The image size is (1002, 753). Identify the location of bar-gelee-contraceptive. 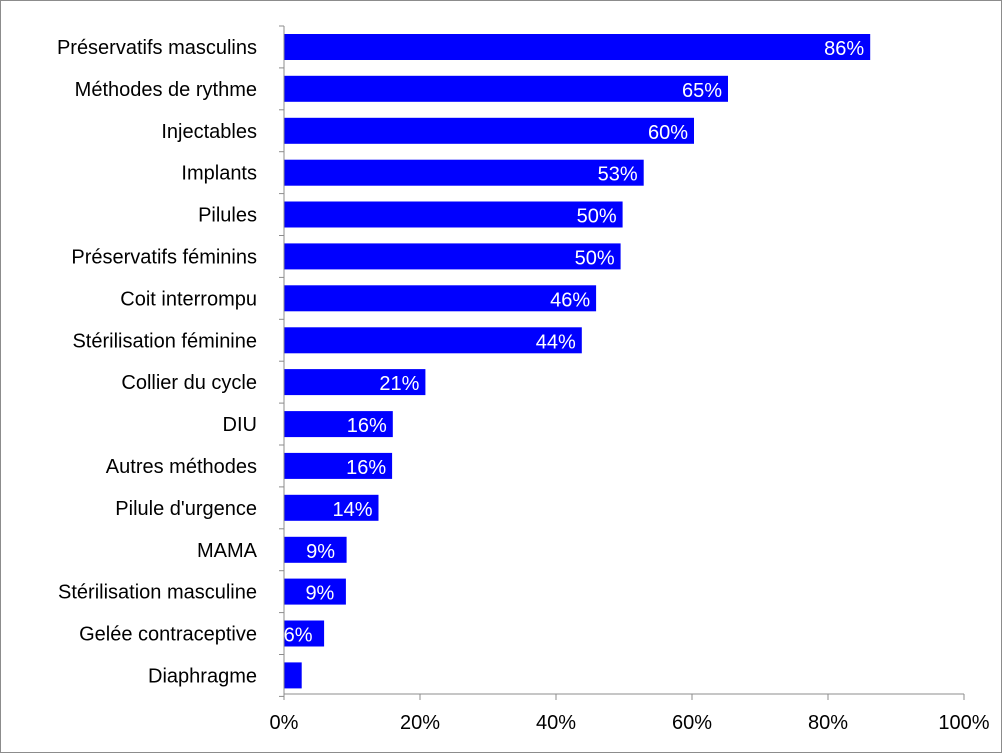
(304, 633).